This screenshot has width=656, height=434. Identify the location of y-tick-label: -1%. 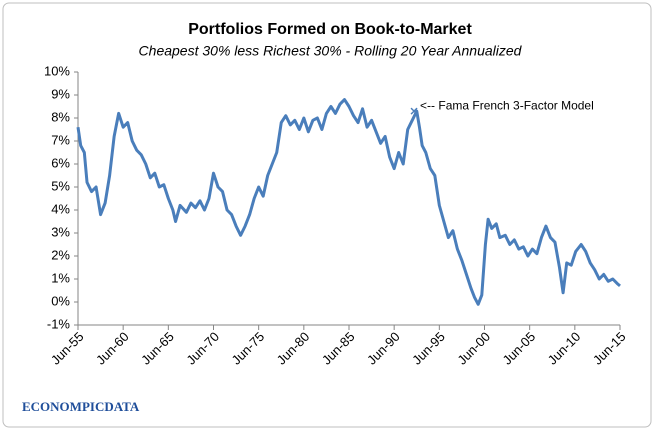
(59, 323).